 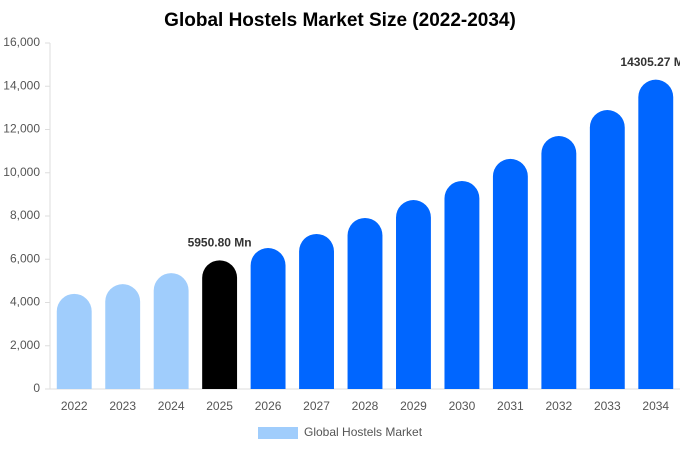 What do you see at coordinates (340, 20) in the screenshot?
I see `chart-title: Global Hostels Market Size (2022-2034)` at bounding box center [340, 20].